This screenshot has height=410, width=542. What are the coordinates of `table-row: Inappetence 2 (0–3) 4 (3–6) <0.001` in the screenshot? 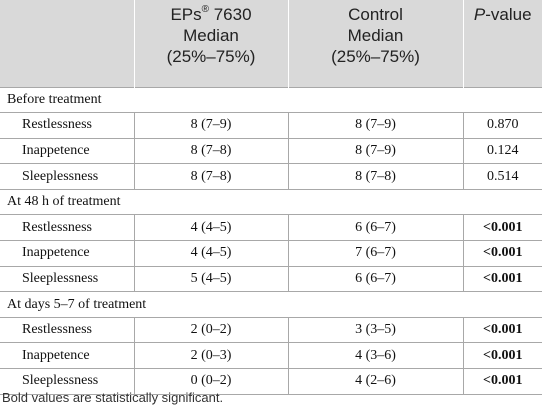 It's located at (271, 355).